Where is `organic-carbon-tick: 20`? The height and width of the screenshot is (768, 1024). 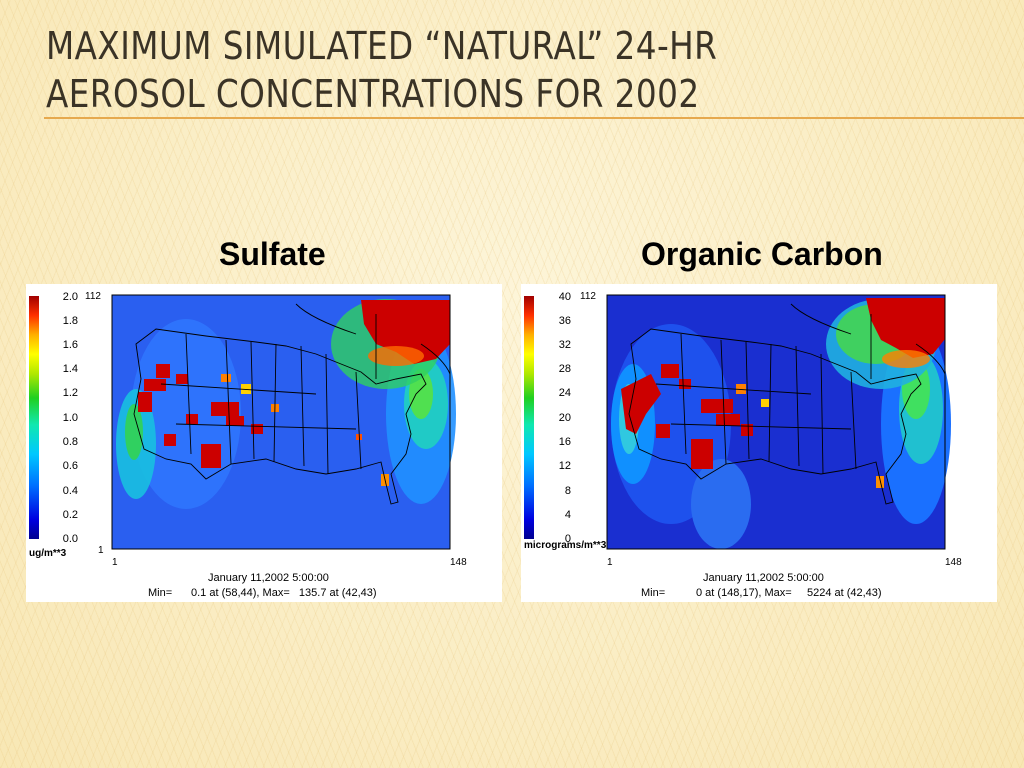 organic-carbon-tick: 20 is located at coordinates (565, 418).